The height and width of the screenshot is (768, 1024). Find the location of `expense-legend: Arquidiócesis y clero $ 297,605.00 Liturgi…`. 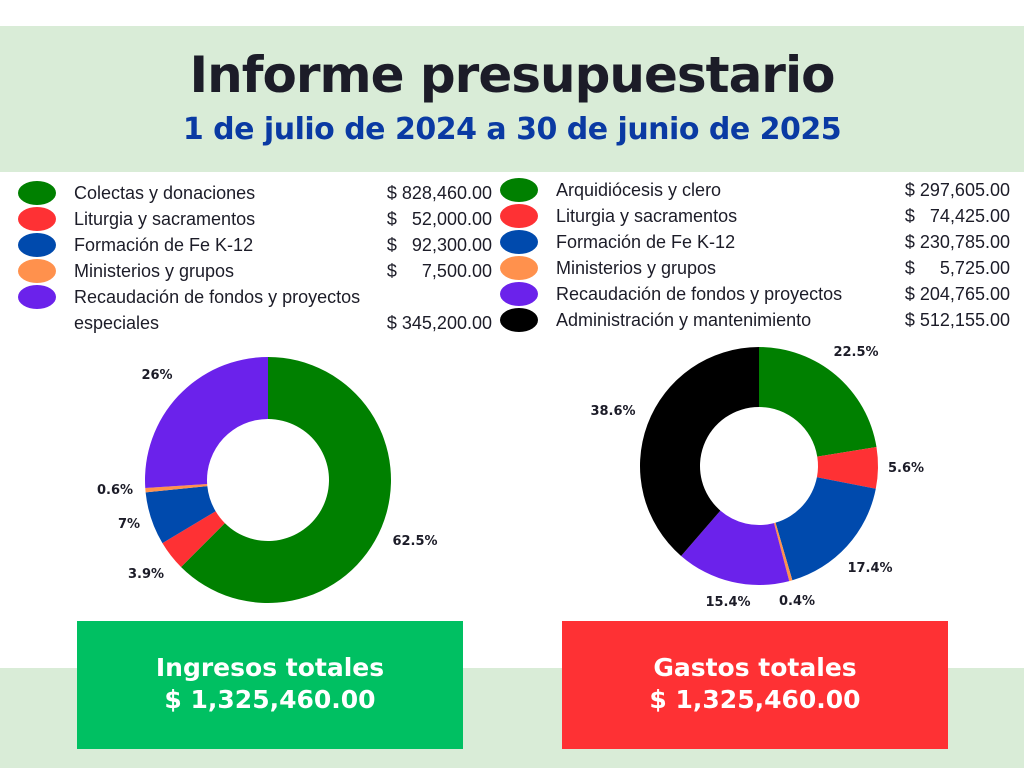

expense-legend: Arquidiócesis y clero $ 297,605.00 Liturgi… is located at coordinates (757, 257).